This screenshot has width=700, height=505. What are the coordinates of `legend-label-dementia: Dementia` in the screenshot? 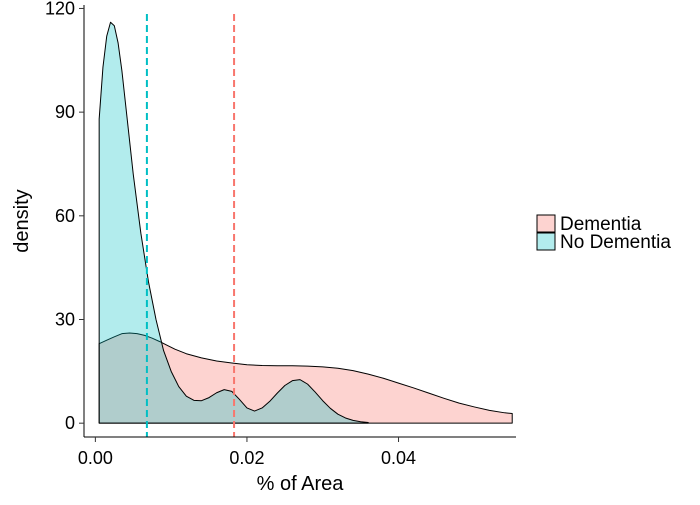 It's located at (601, 224).